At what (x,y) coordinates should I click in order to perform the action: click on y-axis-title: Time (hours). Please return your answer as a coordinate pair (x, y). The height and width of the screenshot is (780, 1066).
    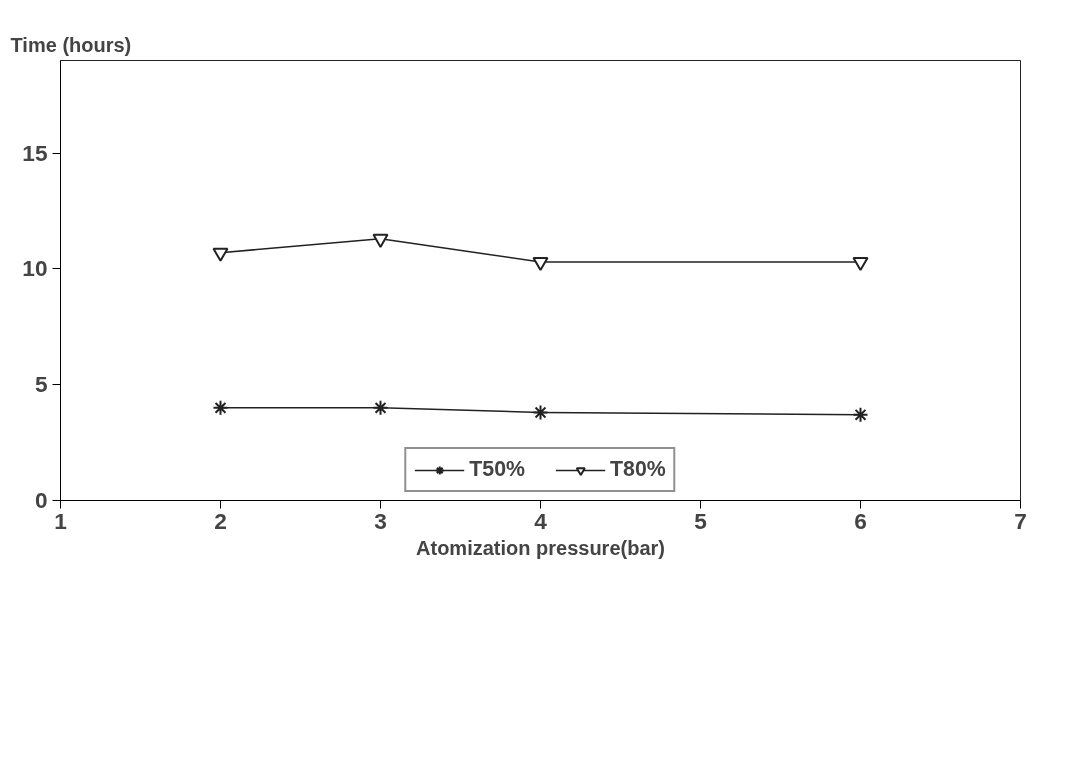
    Looking at the image, I should click on (71, 44).